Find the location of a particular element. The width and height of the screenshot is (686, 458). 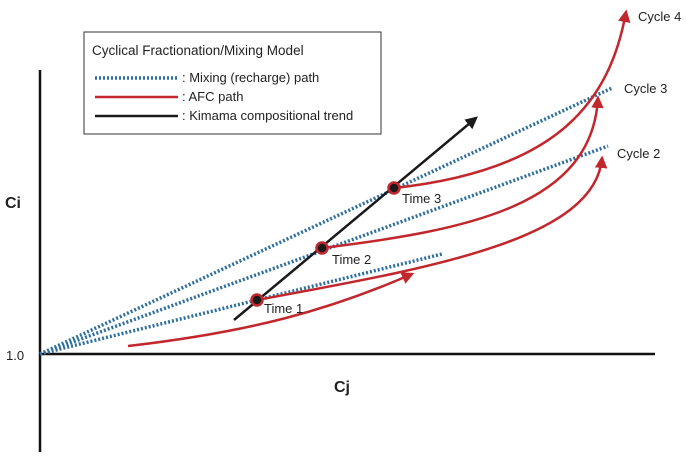

time-2-label: Time 2 is located at coordinates (351, 259).